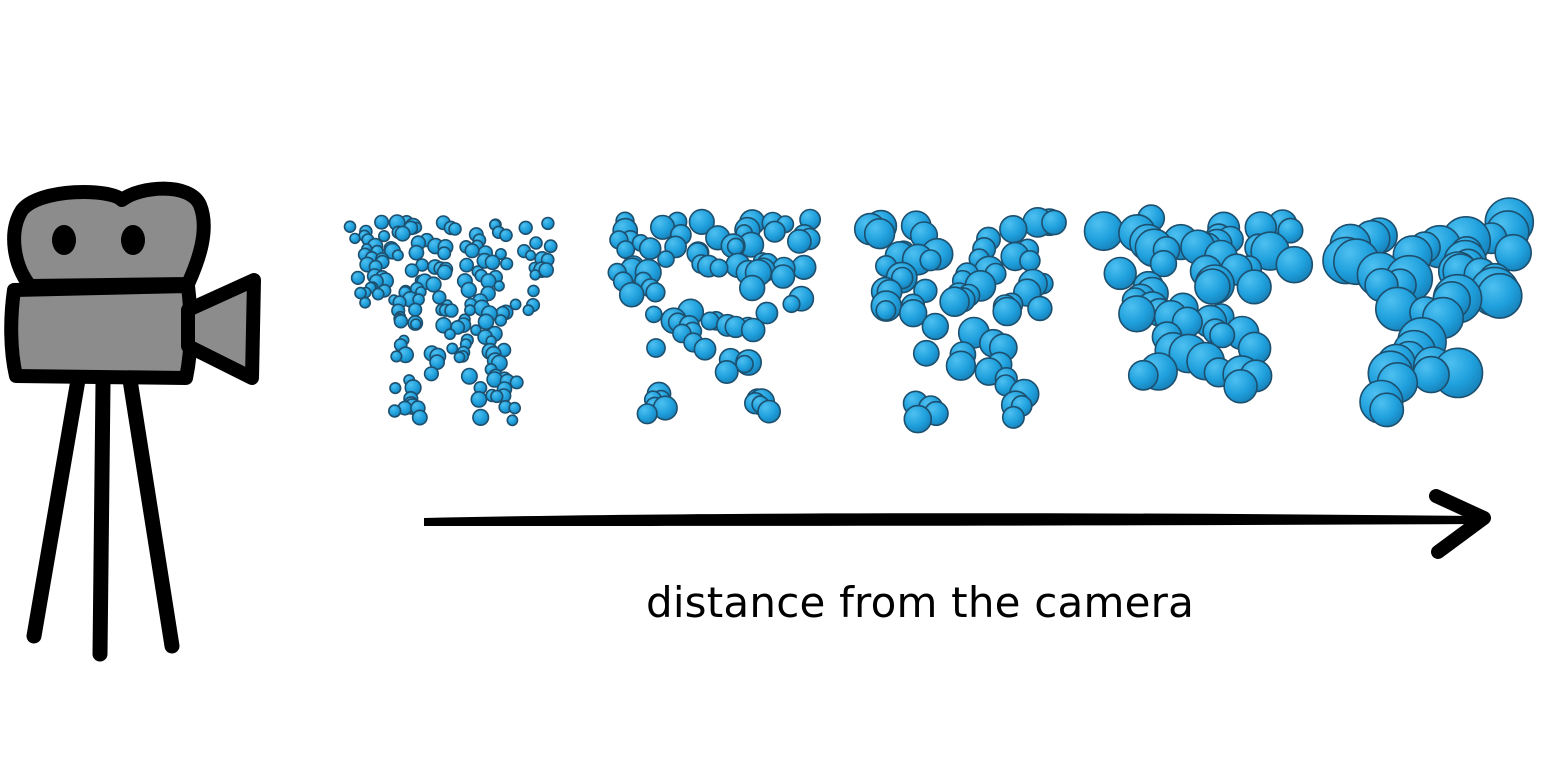 This screenshot has height=758, width=1552. What do you see at coordinates (1460, 524) in the screenshot?
I see `arrow-head` at bounding box center [1460, 524].